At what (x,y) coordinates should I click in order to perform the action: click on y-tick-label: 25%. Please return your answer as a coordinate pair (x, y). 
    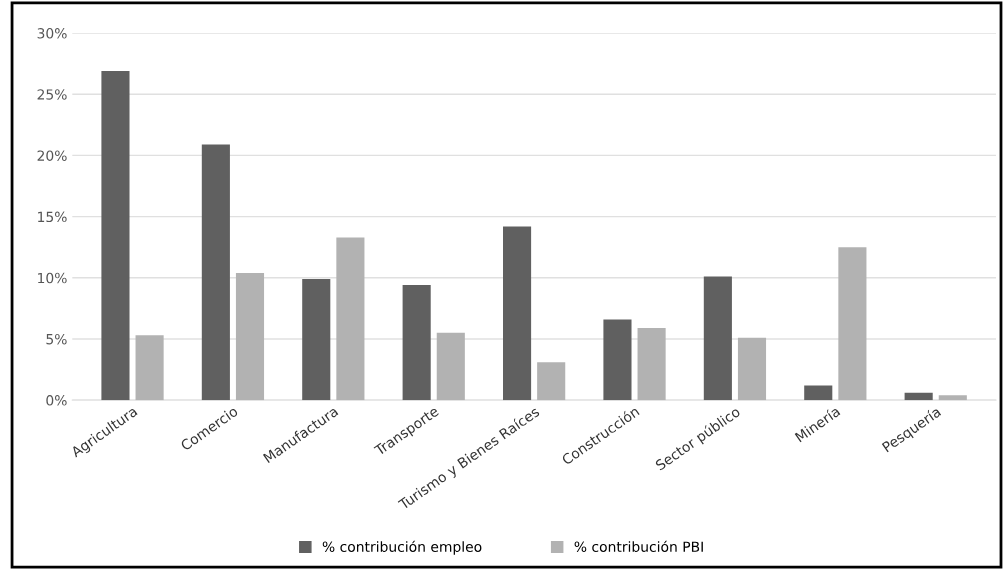
    Looking at the image, I should click on (52, 94).